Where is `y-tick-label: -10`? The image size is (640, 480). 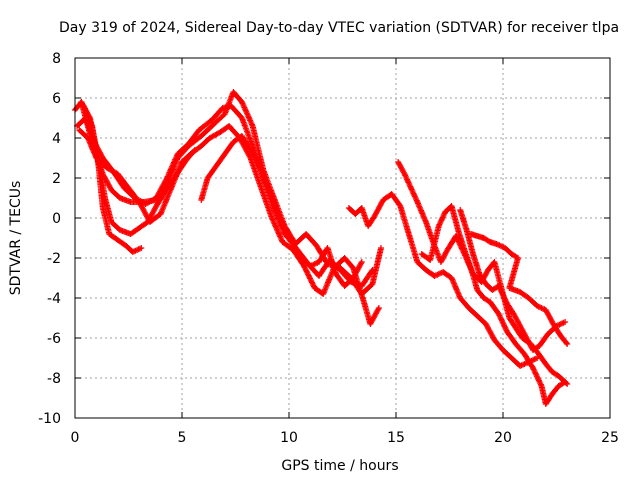
y-tick-label: -10 is located at coordinates (49, 419).